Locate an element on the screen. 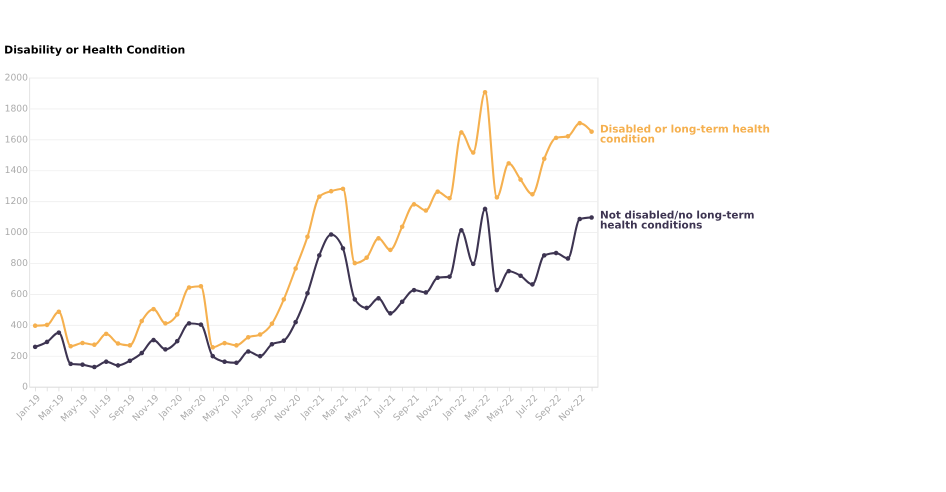  y-tick-label: 1600 is located at coordinates (16, 140).